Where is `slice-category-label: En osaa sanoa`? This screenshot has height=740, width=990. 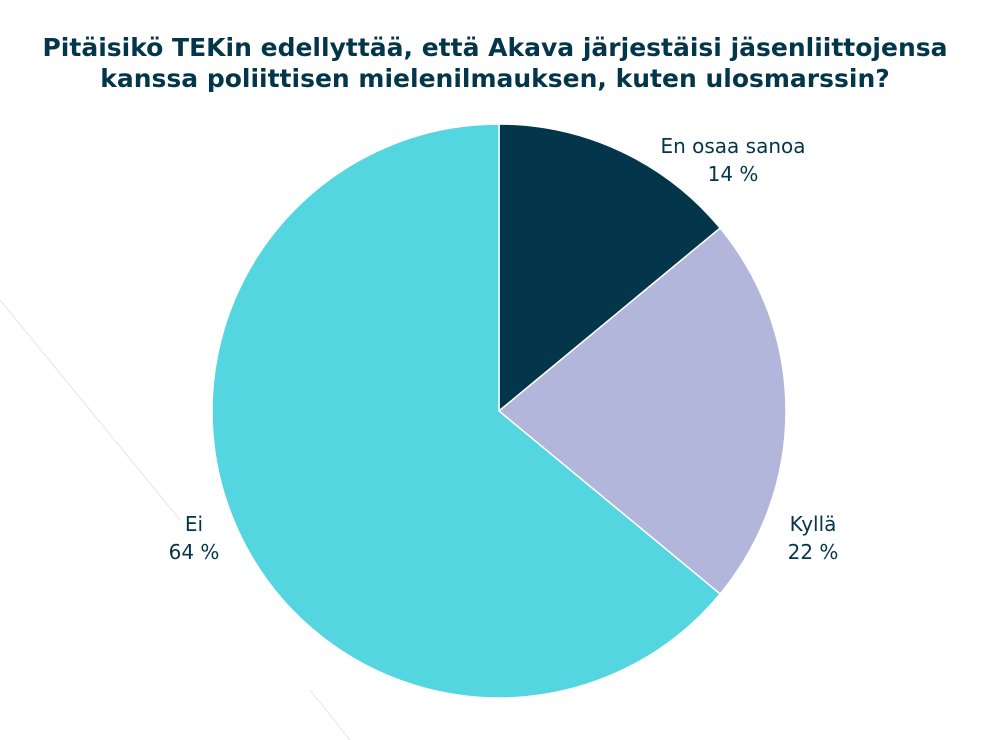
slice-category-label: En osaa sanoa is located at coordinates (732, 146).